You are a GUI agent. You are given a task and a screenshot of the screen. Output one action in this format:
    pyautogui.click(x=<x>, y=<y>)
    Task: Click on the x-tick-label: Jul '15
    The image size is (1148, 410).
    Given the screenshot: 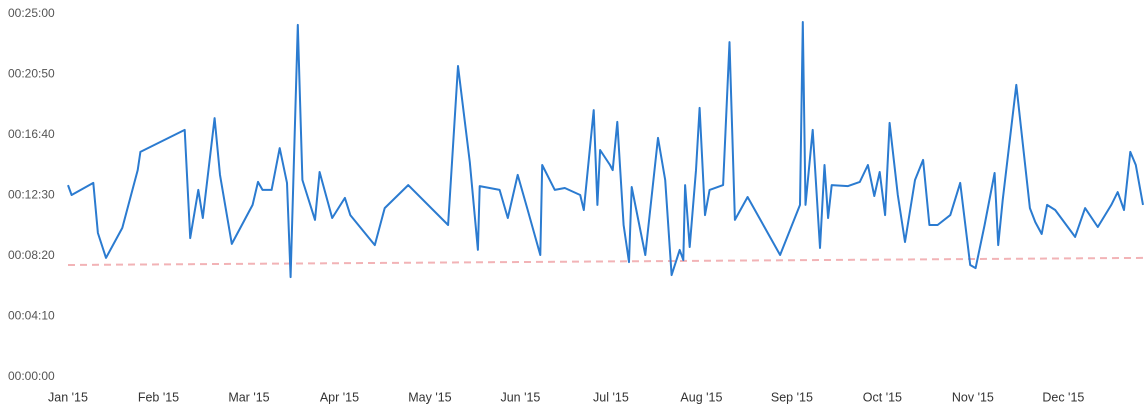 What is the action you would take?
    pyautogui.click(x=611, y=397)
    